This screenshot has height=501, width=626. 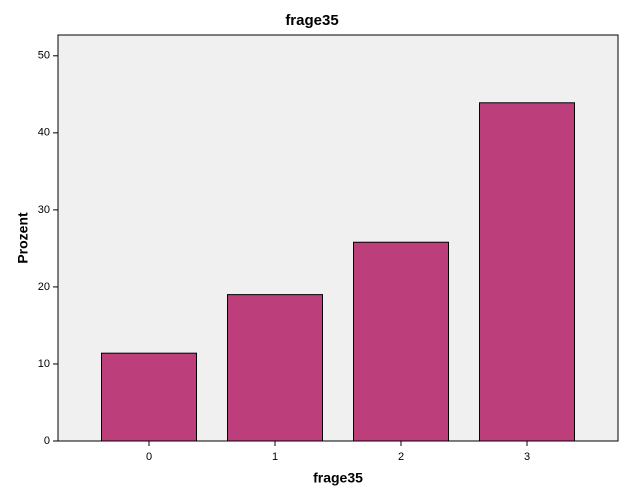 What do you see at coordinates (44, 364) in the screenshot?
I see `y-tick-label: 10` at bounding box center [44, 364].